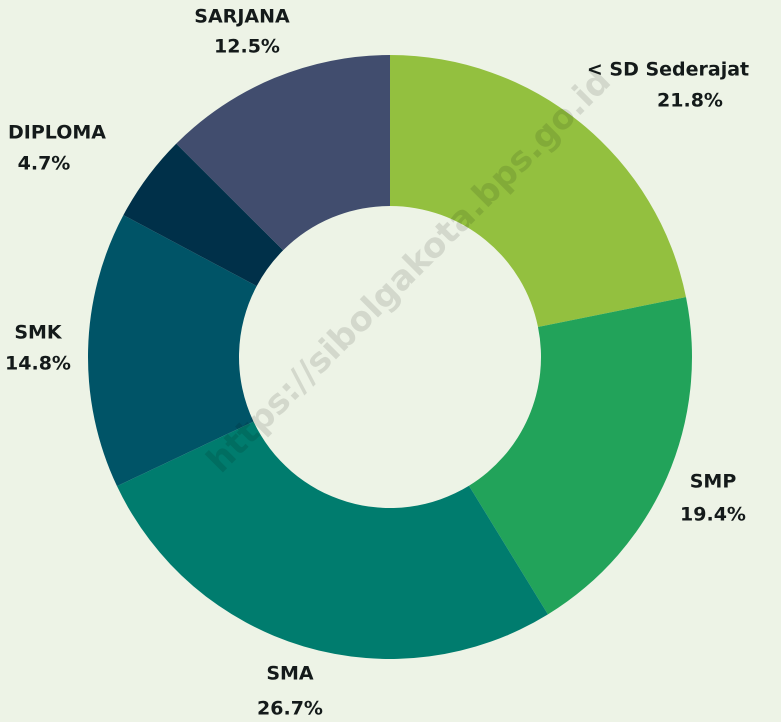  Describe the element at coordinates (57, 133) in the screenshot. I see `slice-label: DIPLOMA` at that location.